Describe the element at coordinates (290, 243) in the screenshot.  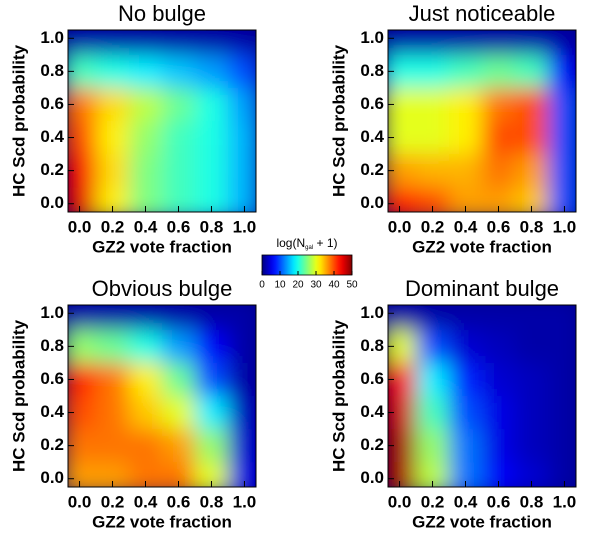
I see `colorbar-label-part: log(N` at that location.